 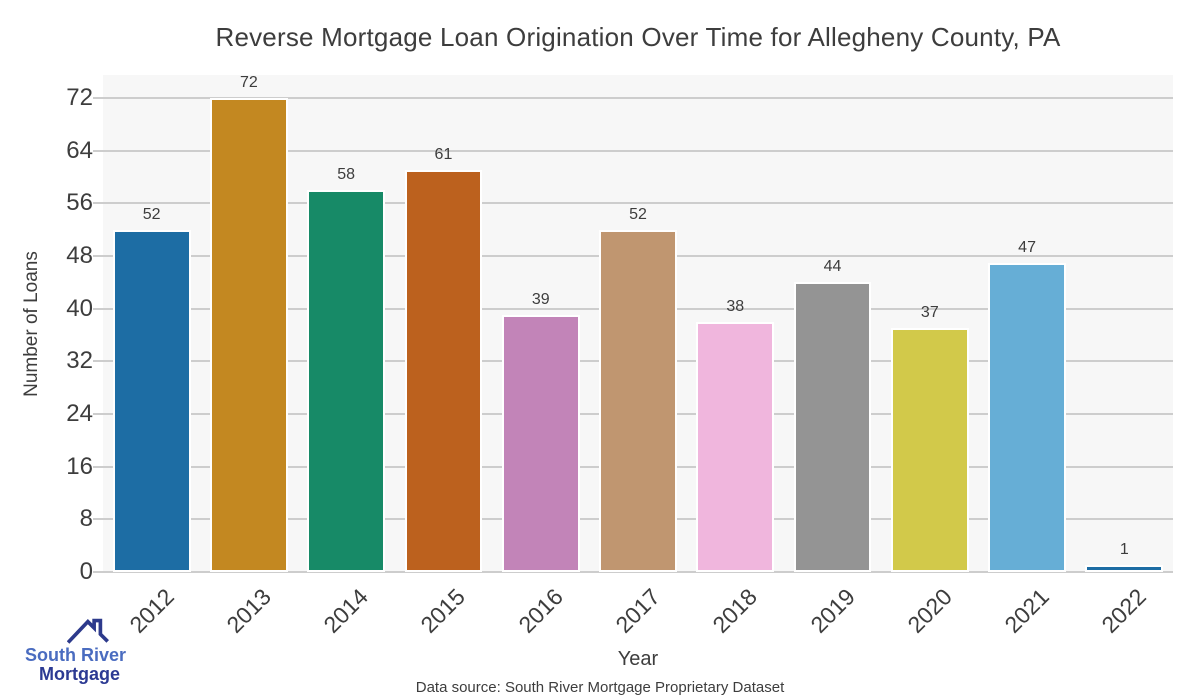 What do you see at coordinates (346, 381) in the screenshot?
I see `bar-2014` at bounding box center [346, 381].